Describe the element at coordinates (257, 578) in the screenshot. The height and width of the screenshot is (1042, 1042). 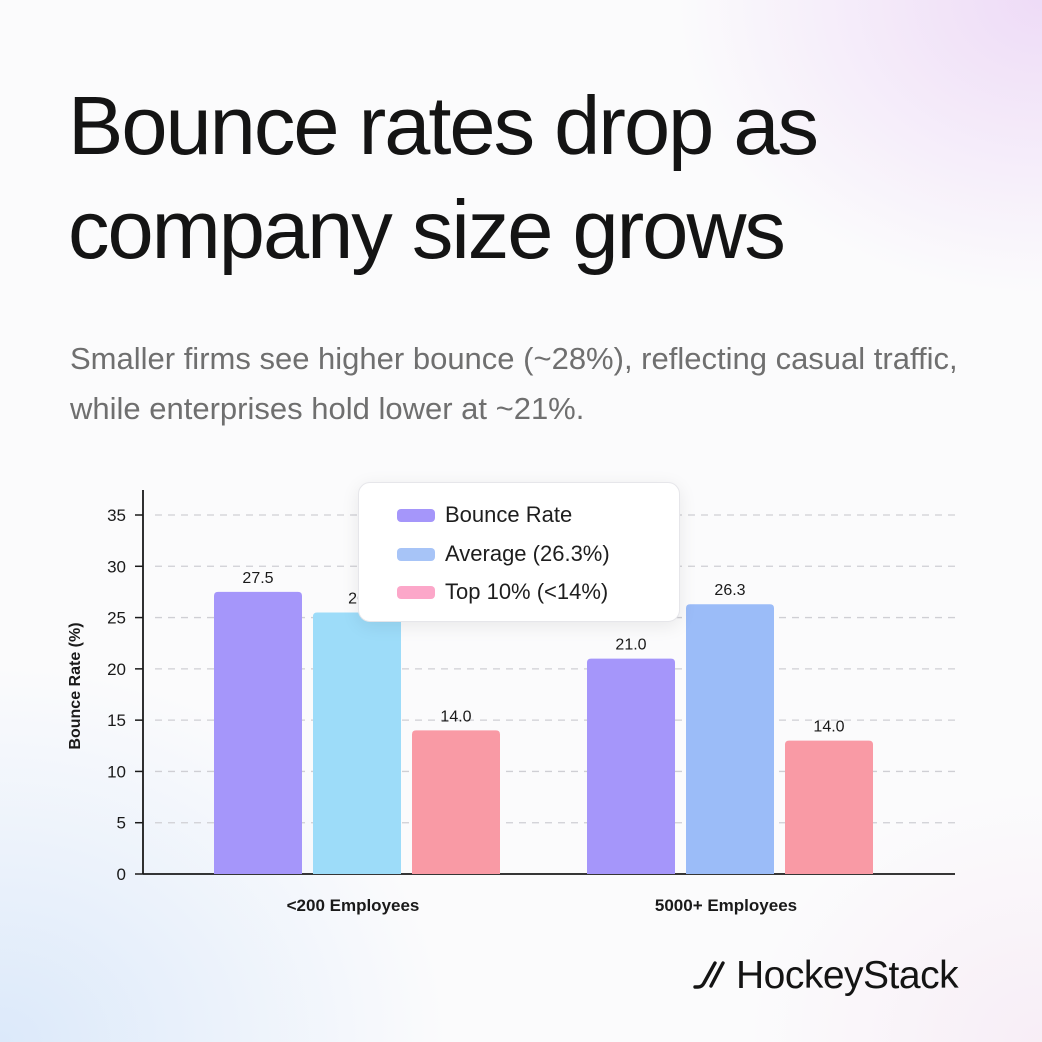
I see `bar-value-label: 27.5` at that location.